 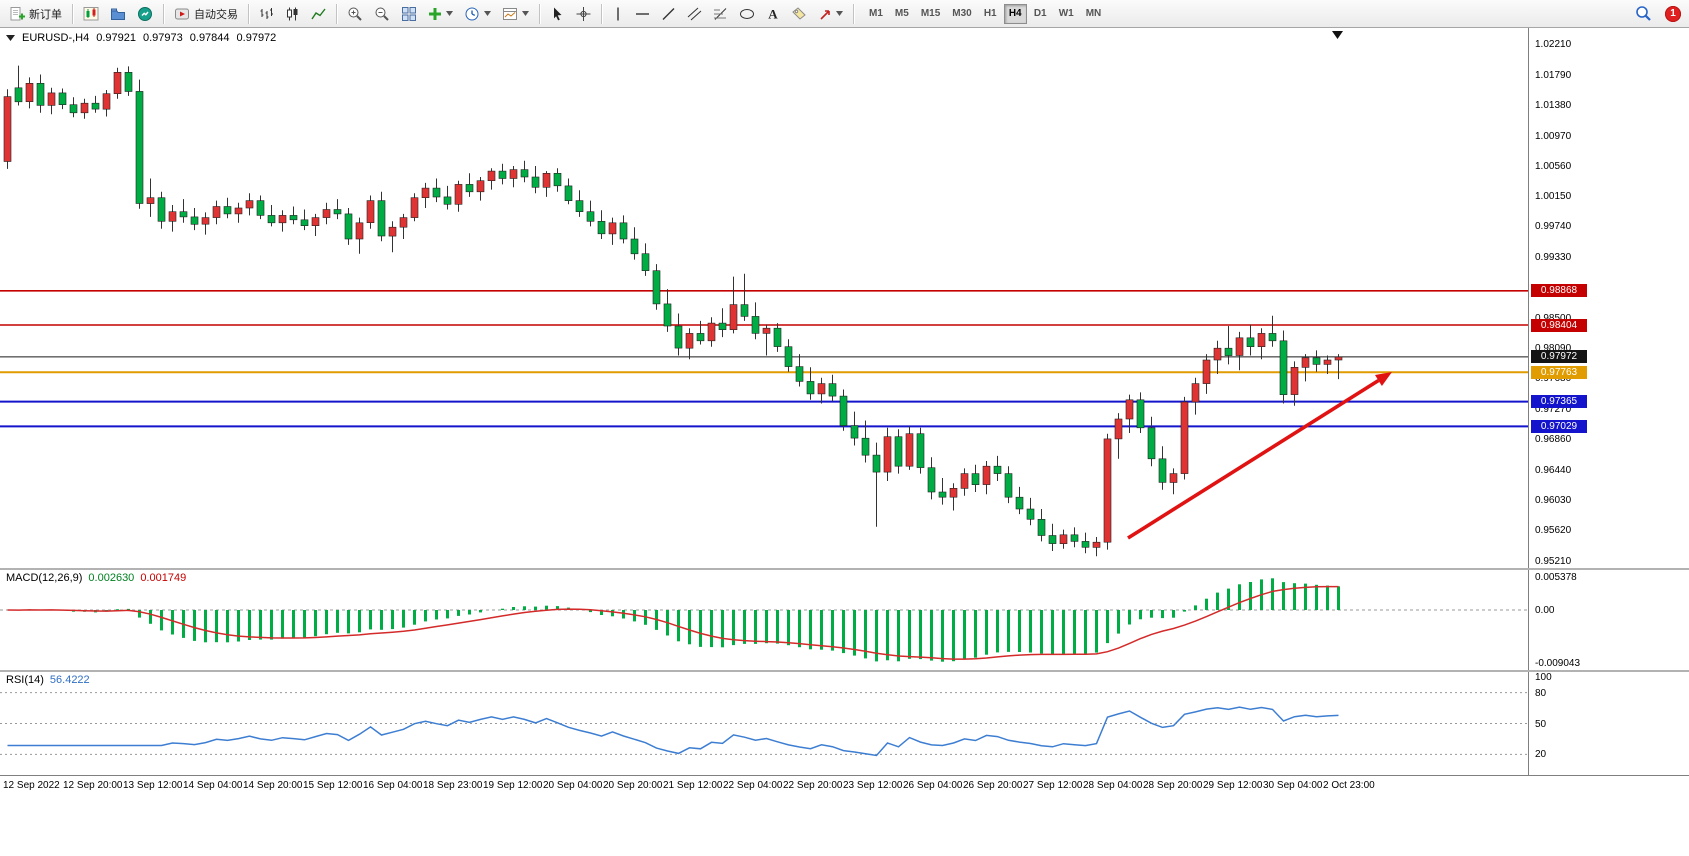 I want to click on profiles-button, so click(x=118, y=14).